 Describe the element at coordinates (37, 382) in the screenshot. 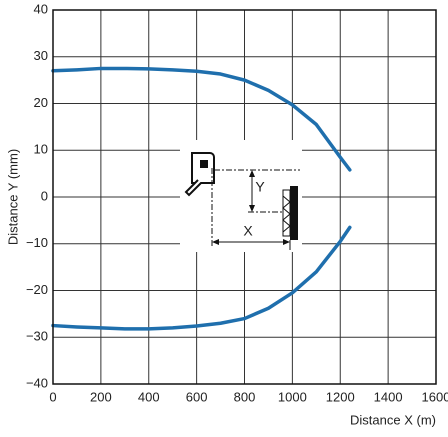

I see `y-tick-label: −40` at that location.